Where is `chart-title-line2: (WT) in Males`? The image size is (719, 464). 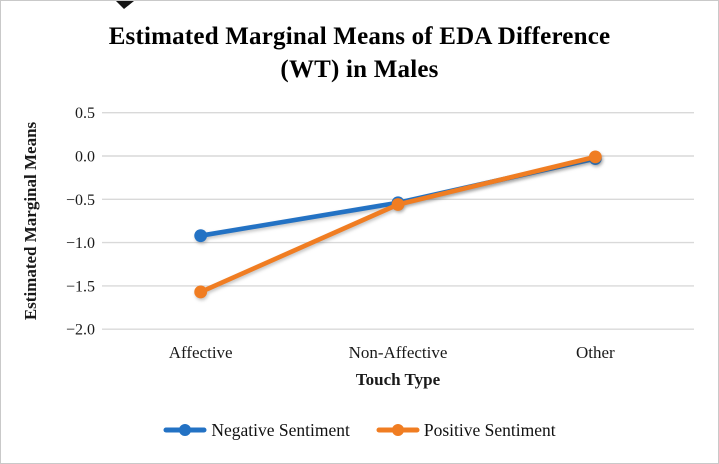 chart-title-line2: (WT) in Males is located at coordinates (359, 69).